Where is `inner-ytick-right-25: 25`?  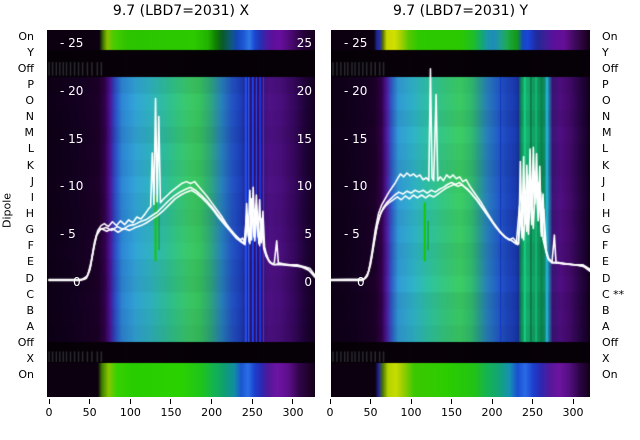 inner-ytick-right-25: 25 is located at coordinates (304, 43).